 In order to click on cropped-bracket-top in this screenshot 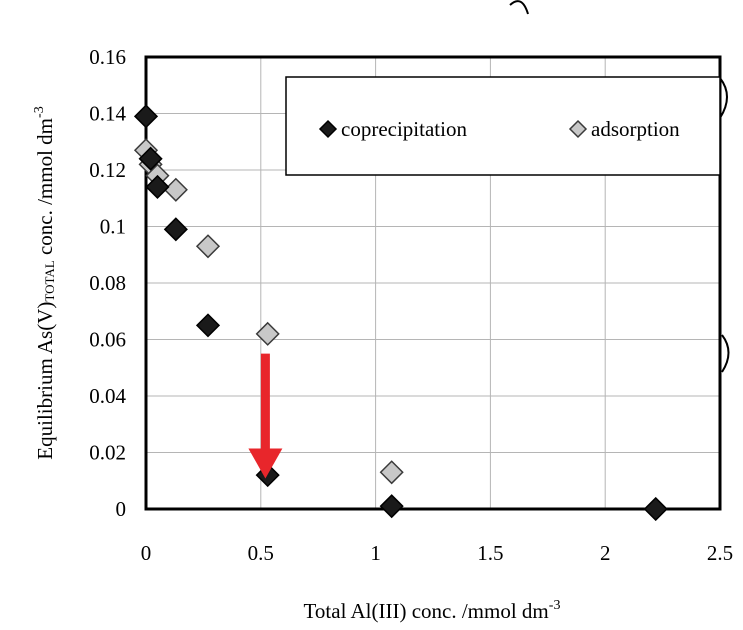, I will do `click(723, 98)`.